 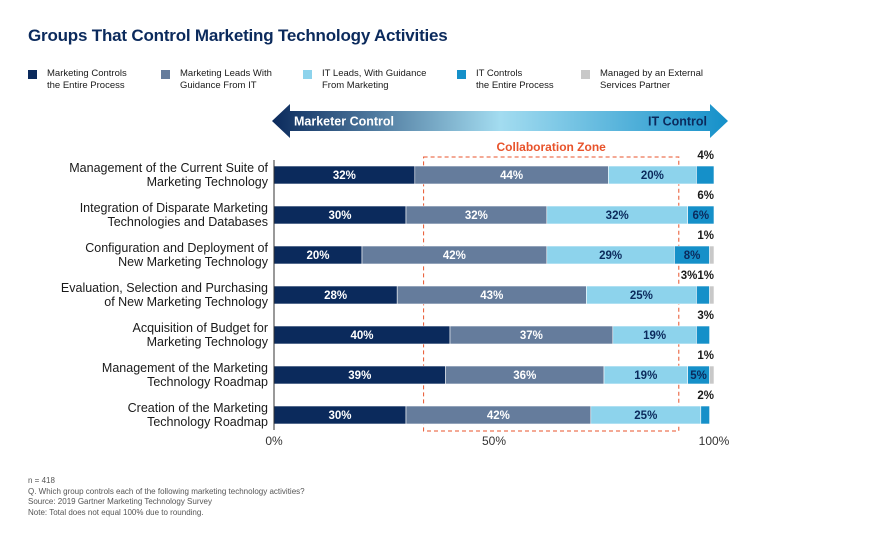 What do you see at coordinates (201, 328) in the screenshot?
I see `category-label-line: Acquisition of Budget for` at bounding box center [201, 328].